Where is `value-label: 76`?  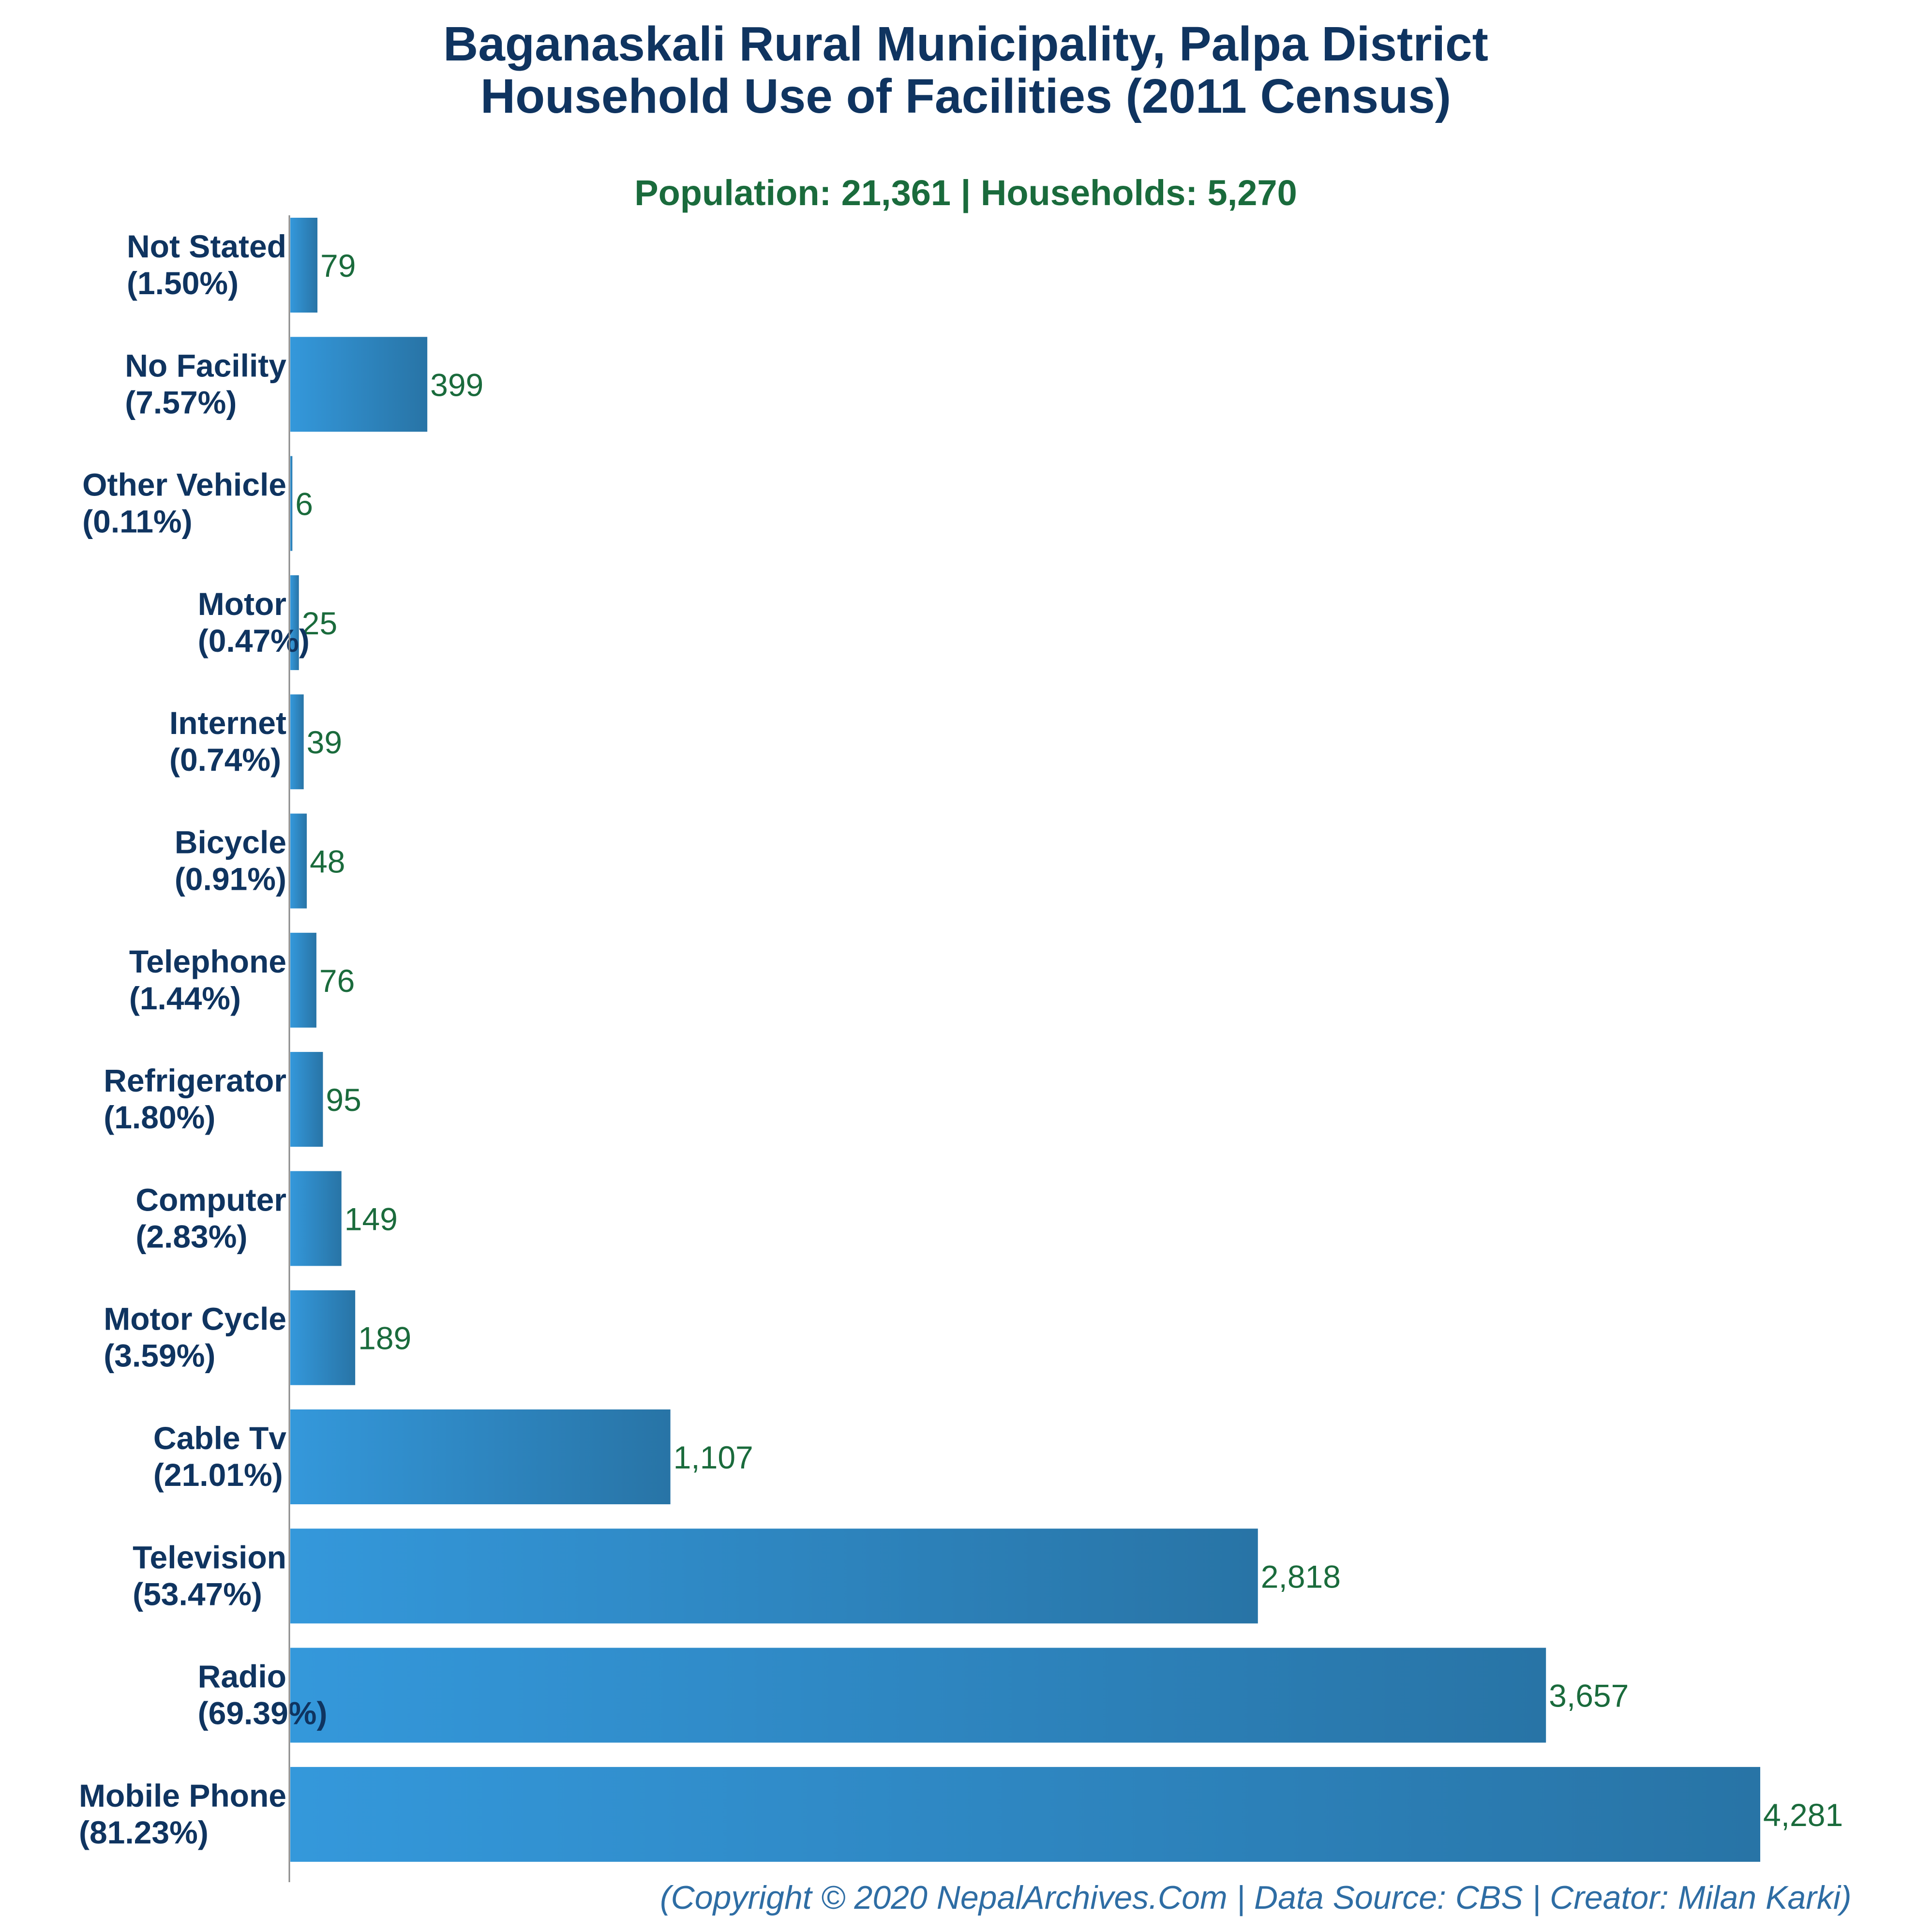
value-label: 76 is located at coordinates (337, 981).